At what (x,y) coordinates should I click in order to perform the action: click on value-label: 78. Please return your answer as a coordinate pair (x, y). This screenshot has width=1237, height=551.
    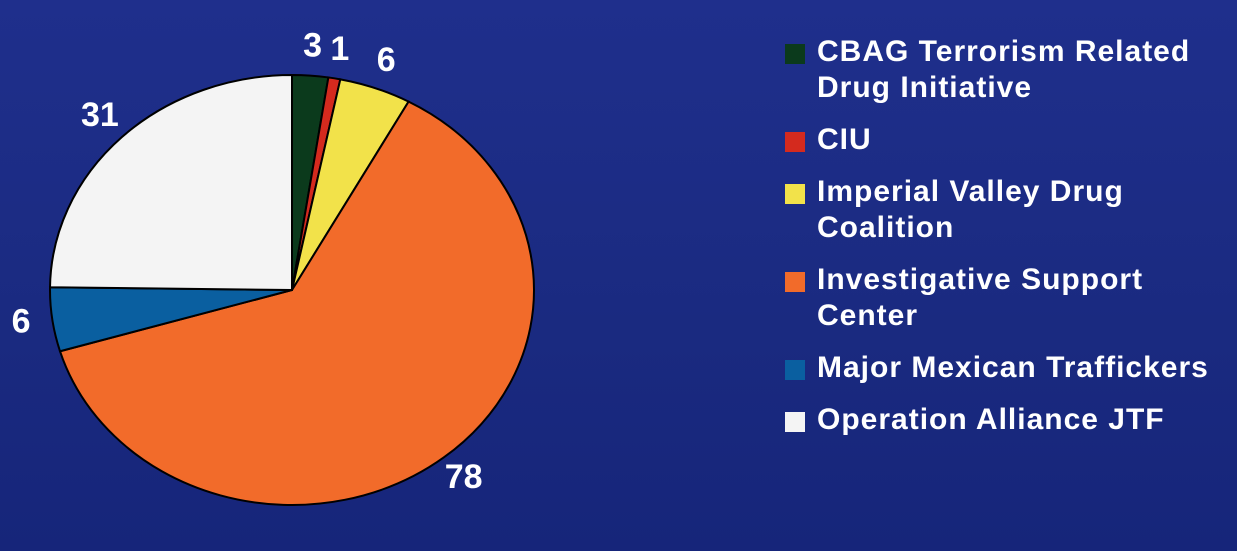
    Looking at the image, I should click on (464, 477).